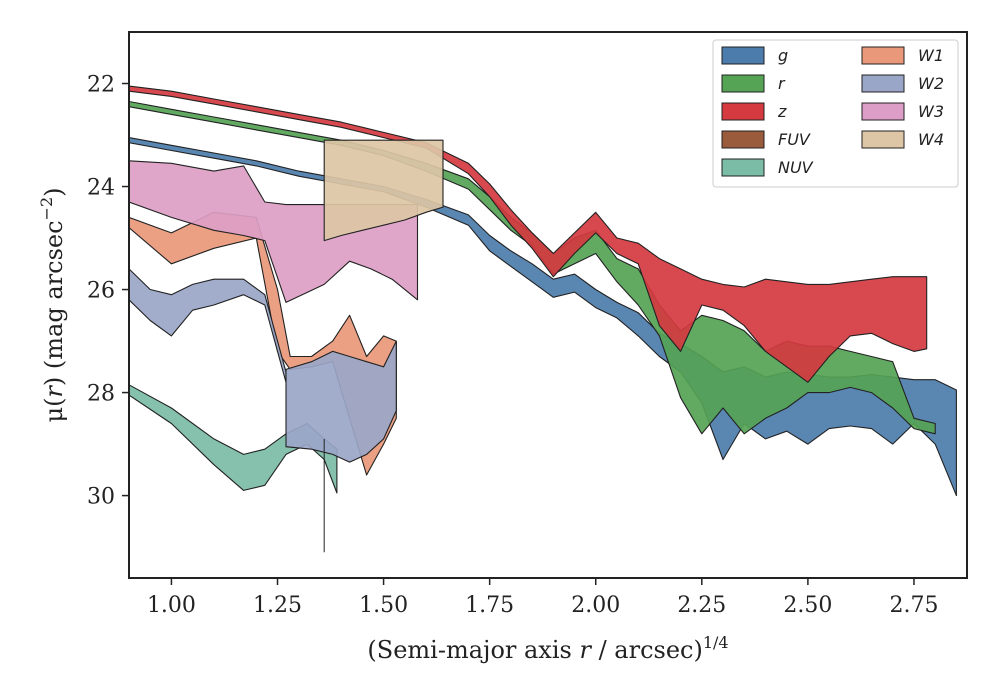  Describe the element at coordinates (931, 111) in the screenshot. I see `legend-label-w3: W3` at that location.